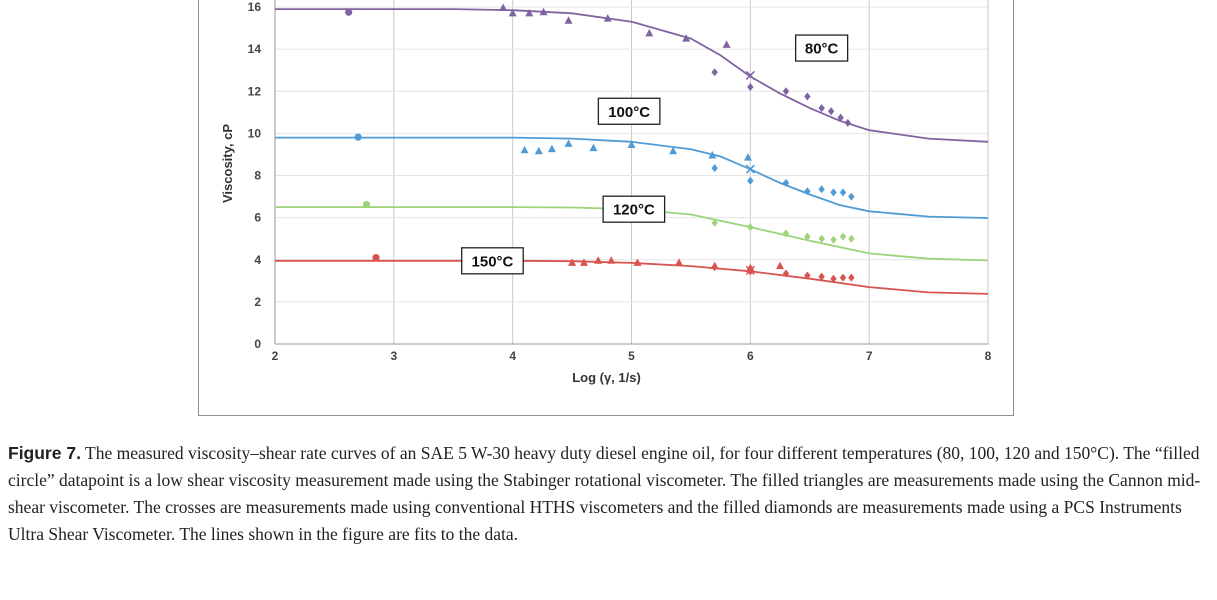 This screenshot has width=1217, height=600. I want to click on temperature-label: 120°C, so click(634, 210).